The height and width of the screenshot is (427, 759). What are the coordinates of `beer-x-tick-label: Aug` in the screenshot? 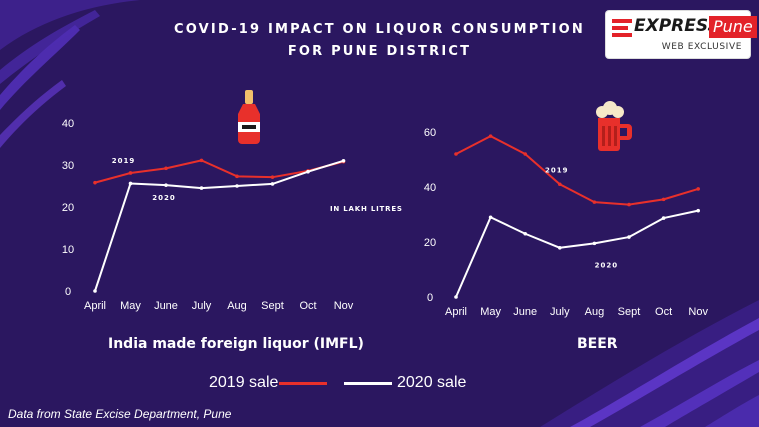 It's located at (595, 312).